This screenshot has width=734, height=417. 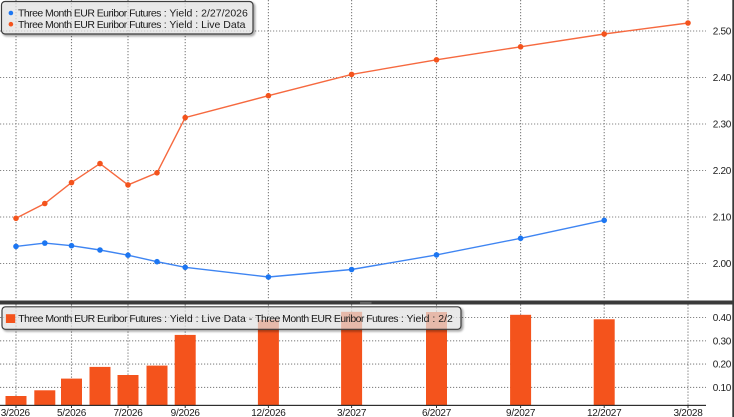 What do you see at coordinates (722, 388) in the screenshot?
I see `svg-text: 0.10` at bounding box center [722, 388].